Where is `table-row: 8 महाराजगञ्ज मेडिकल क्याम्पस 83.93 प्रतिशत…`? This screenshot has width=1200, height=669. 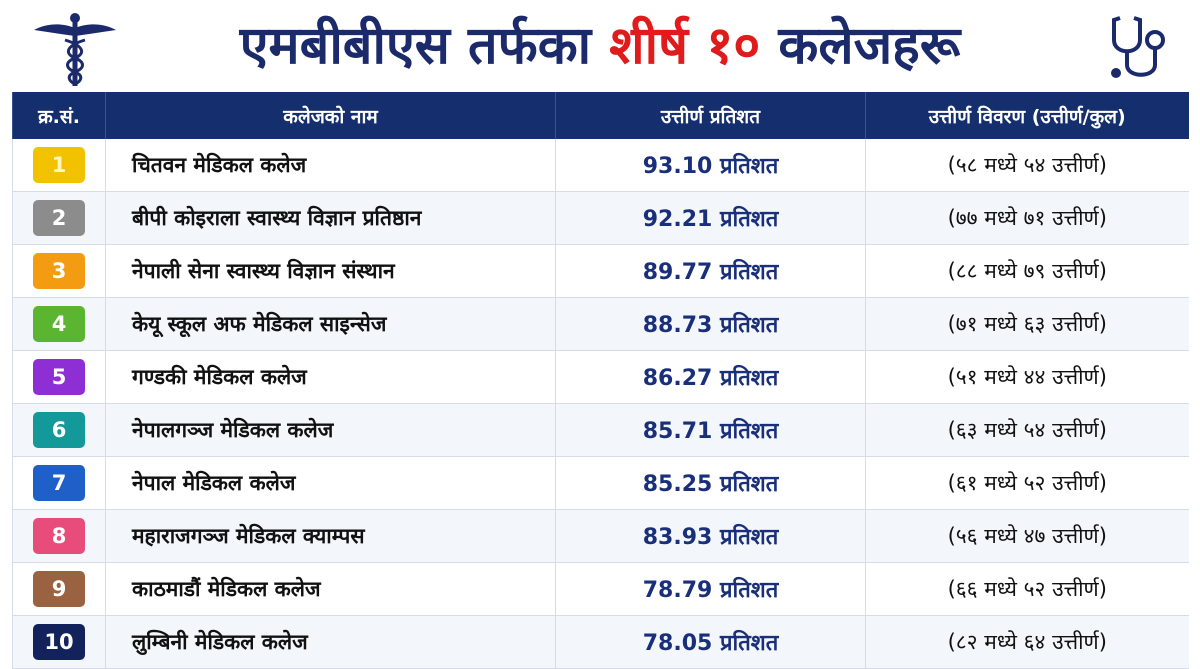
table-row: 8 महाराजगञ्ज मेडिकल क्याम्पस 83.93 प्रतिशत… is located at coordinates (600, 536).